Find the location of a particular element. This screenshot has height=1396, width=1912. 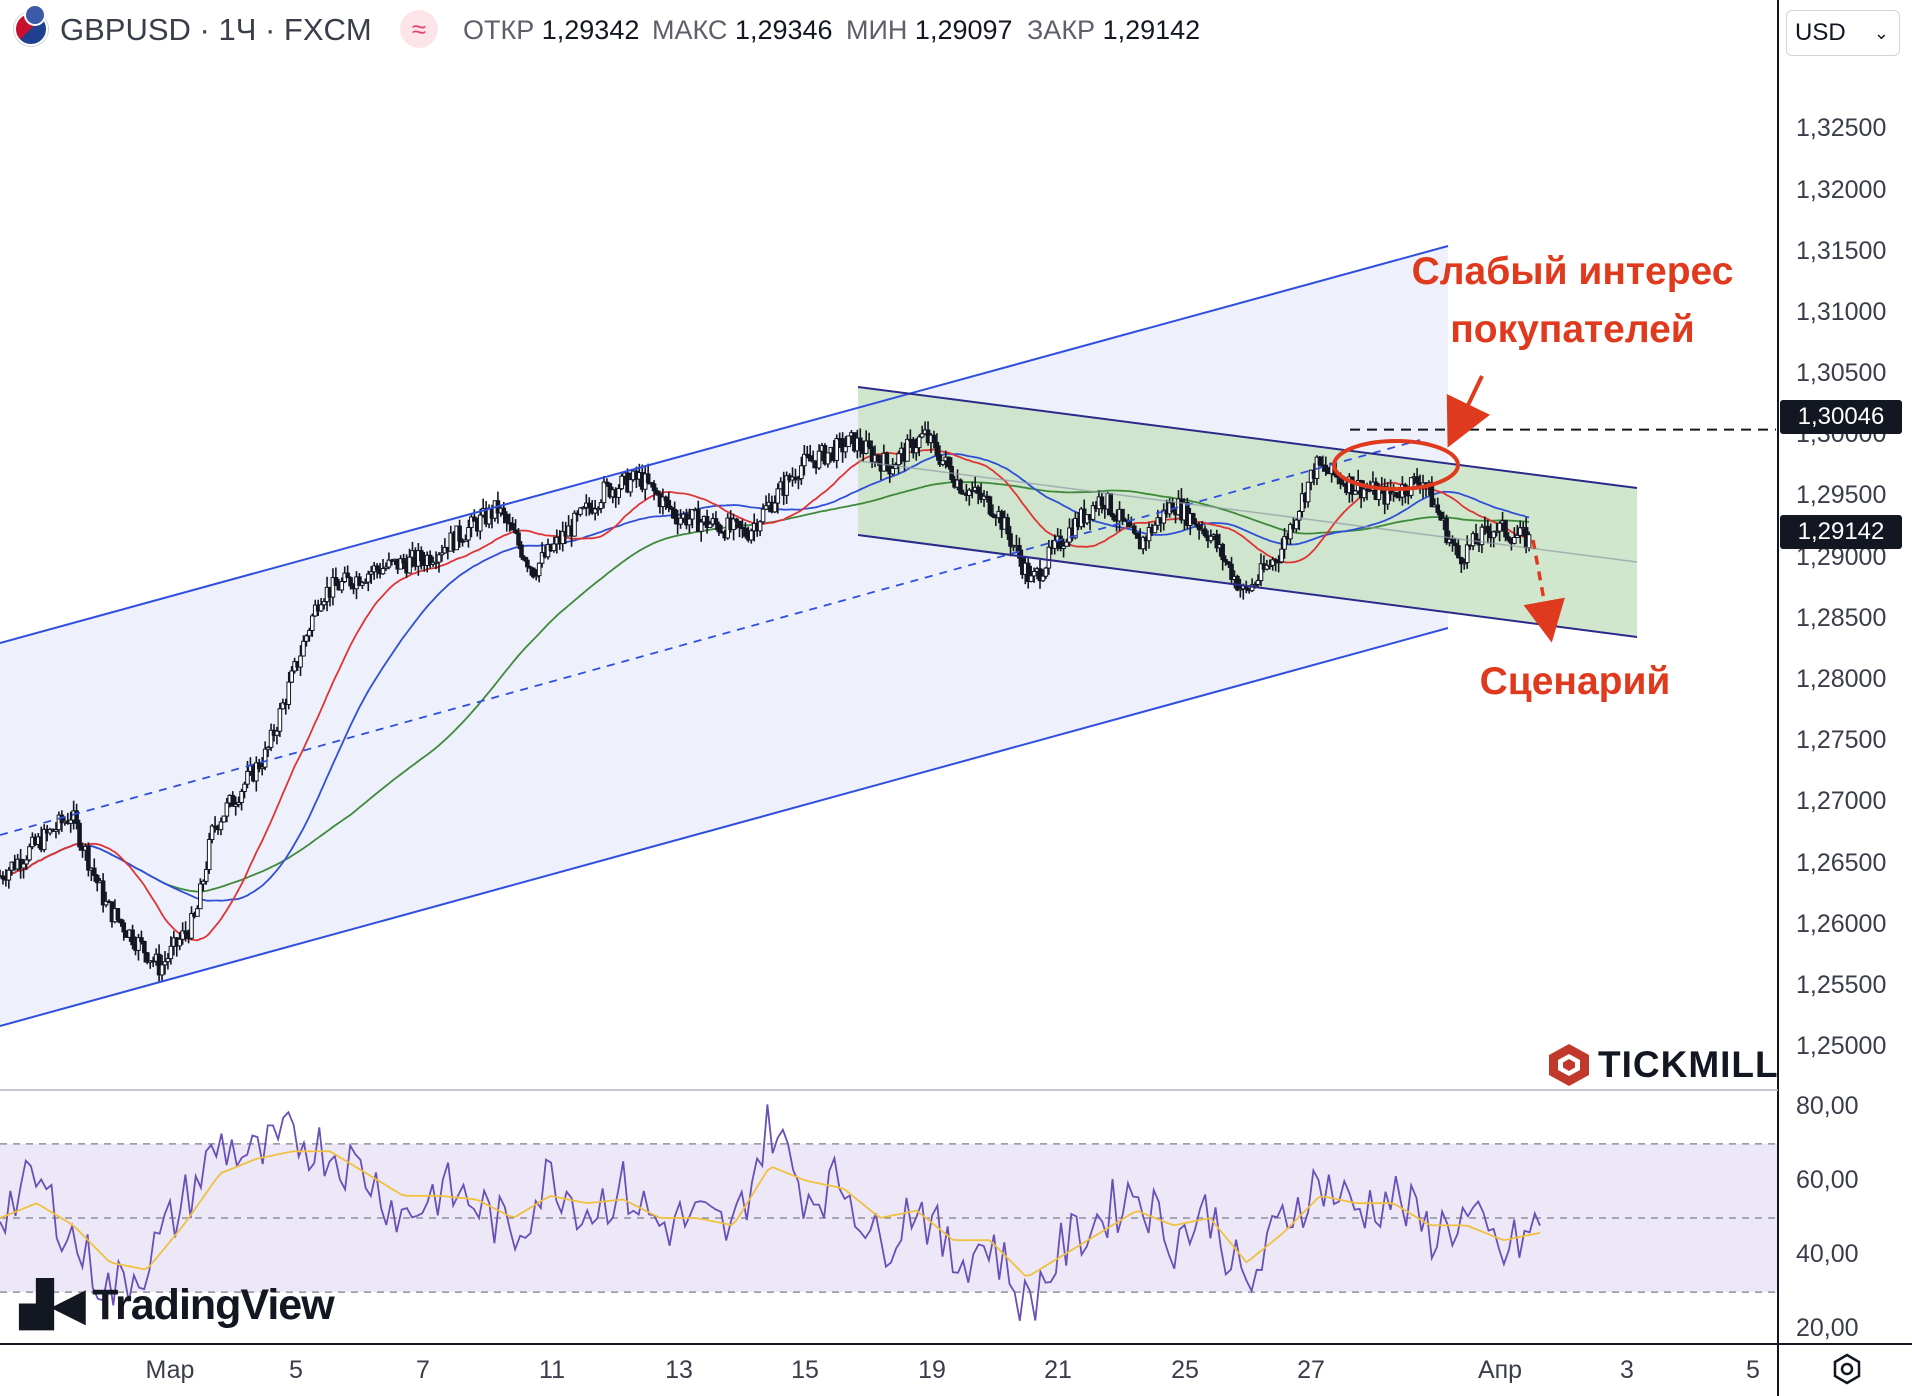

currency-select: USD ⌄ is located at coordinates (1843, 33).